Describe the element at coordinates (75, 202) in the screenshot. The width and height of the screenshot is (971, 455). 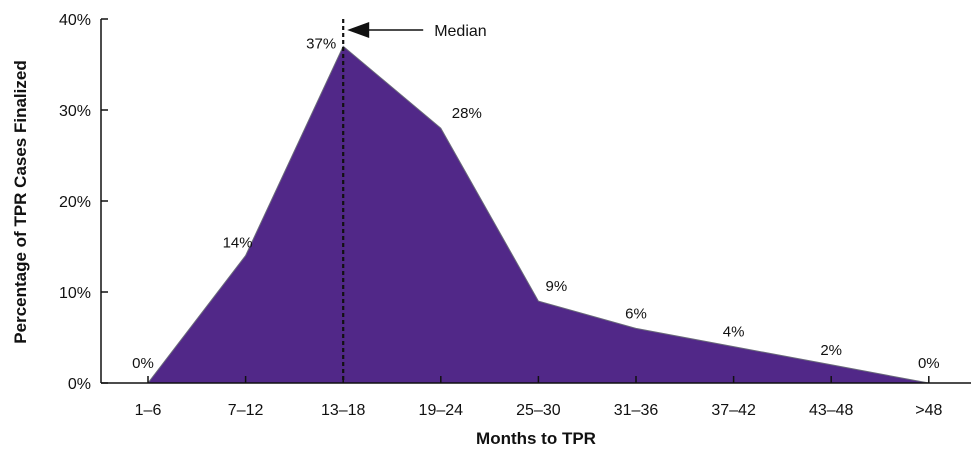
I see `y-tick-label: 20%` at that location.